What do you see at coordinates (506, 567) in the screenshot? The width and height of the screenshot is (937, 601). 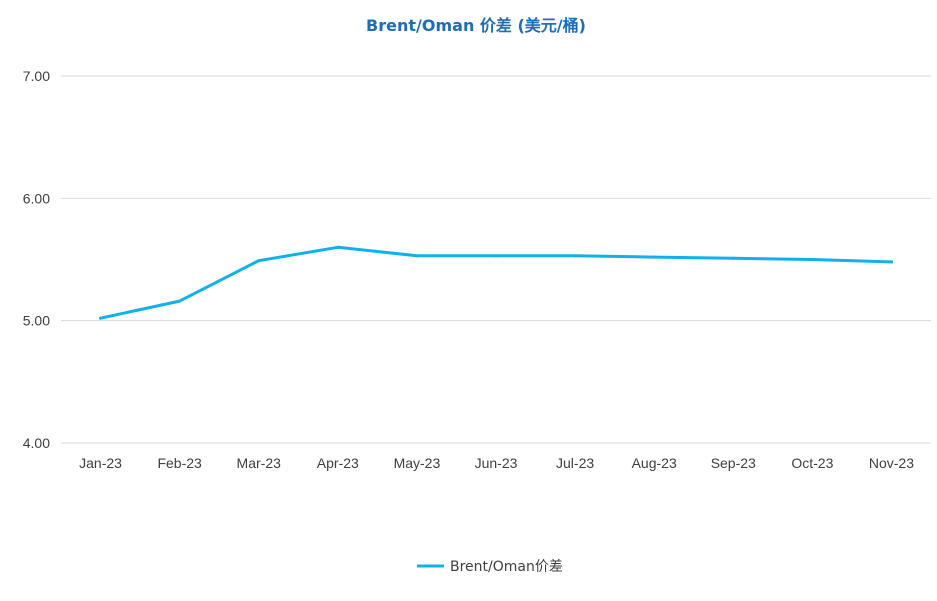 I see `legend-label: Brent/Oman价差` at bounding box center [506, 567].